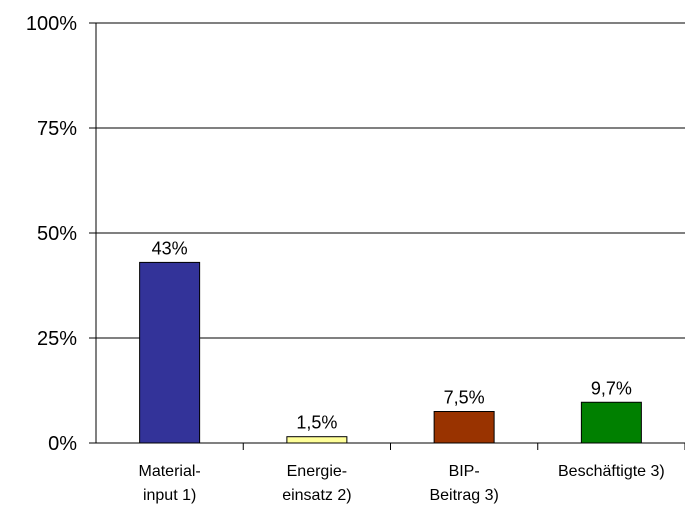  I want to click on category-label: Material-, so click(170, 471).